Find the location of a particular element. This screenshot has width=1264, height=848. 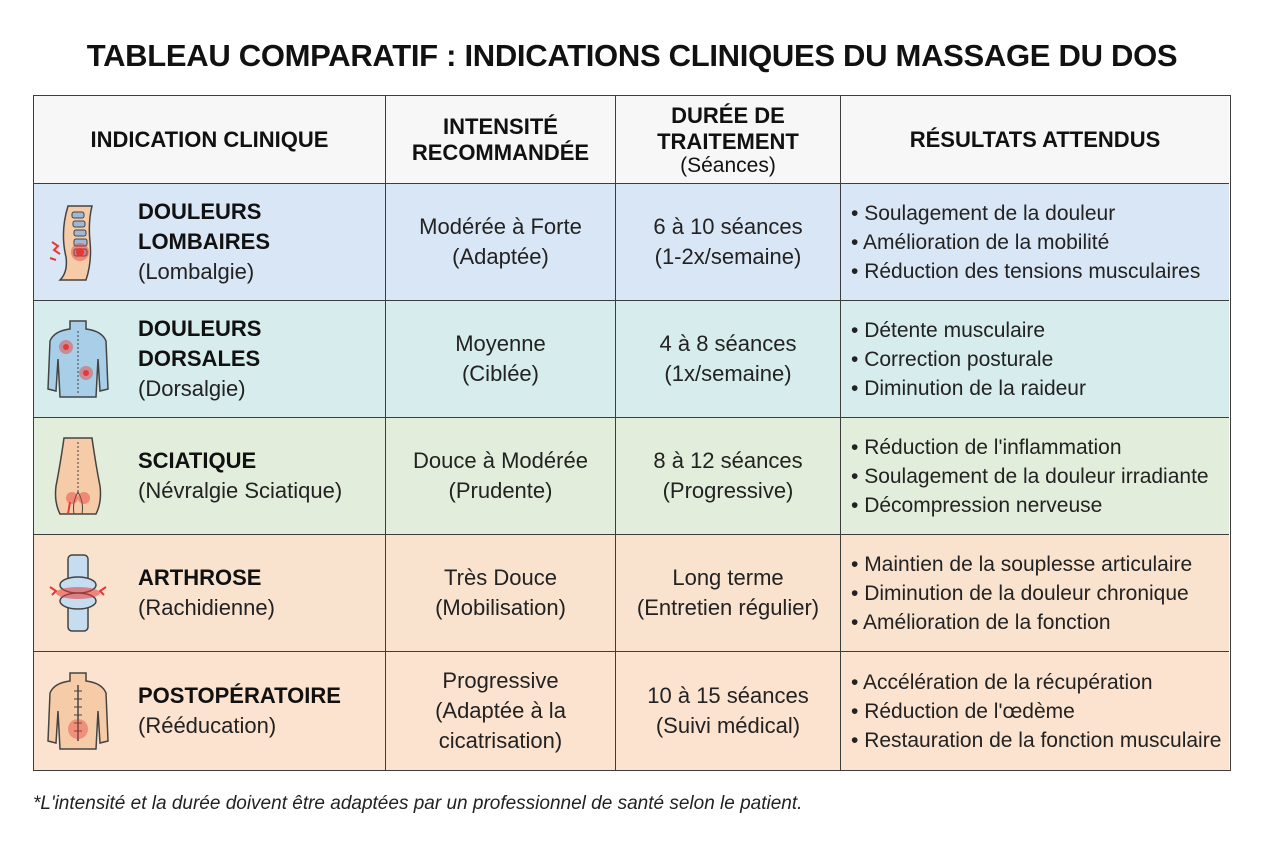

intensity-value: Modérée à Forte is located at coordinates (500, 226).